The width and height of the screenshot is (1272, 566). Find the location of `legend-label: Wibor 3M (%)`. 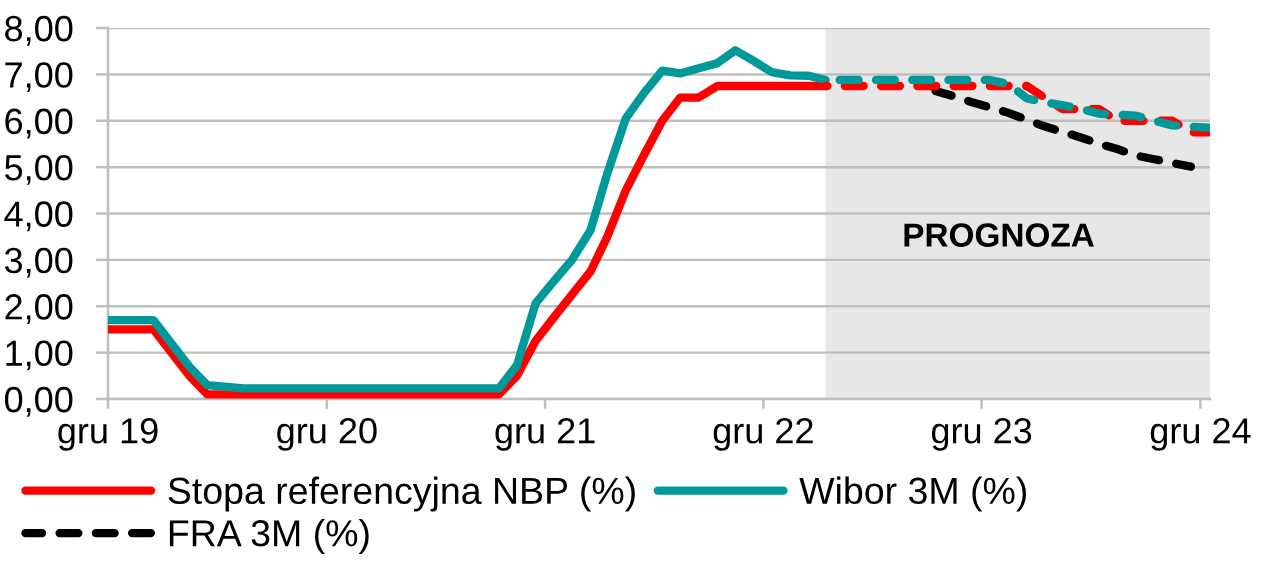

legend-label: Wibor 3M (%) is located at coordinates (913, 494).